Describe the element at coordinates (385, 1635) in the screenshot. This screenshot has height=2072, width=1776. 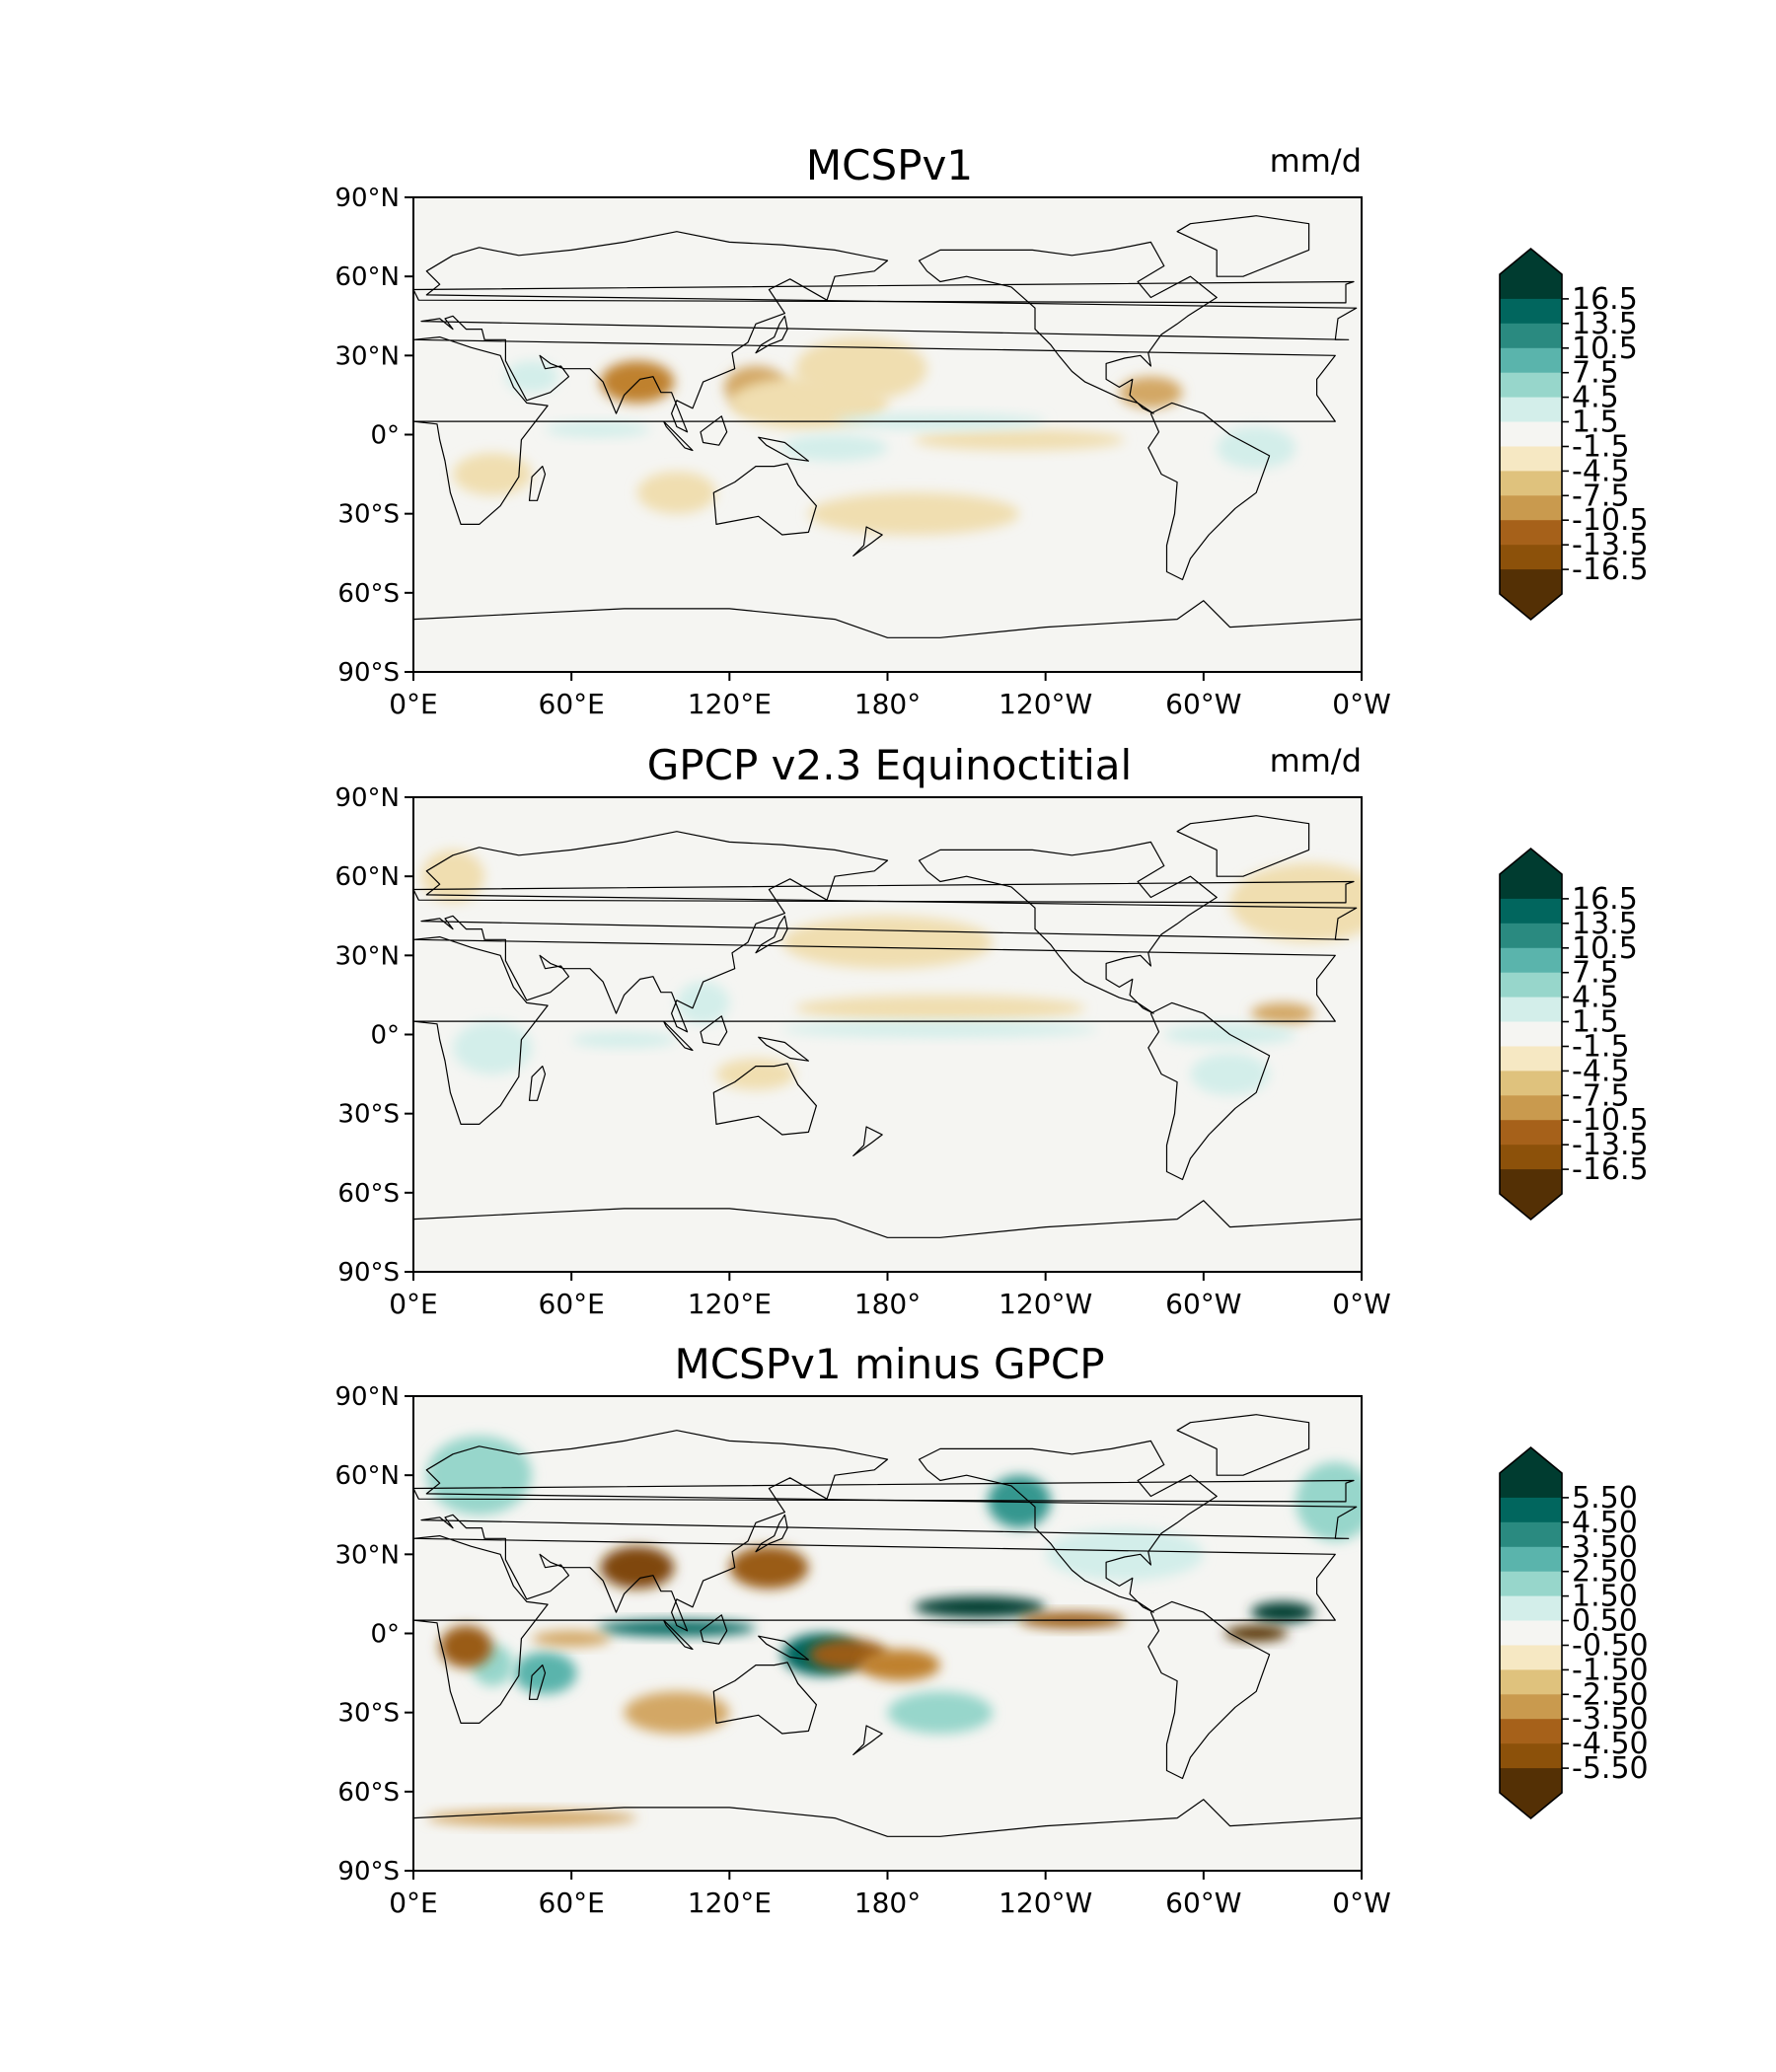
I see `lat-tick-label: 0°` at that location.